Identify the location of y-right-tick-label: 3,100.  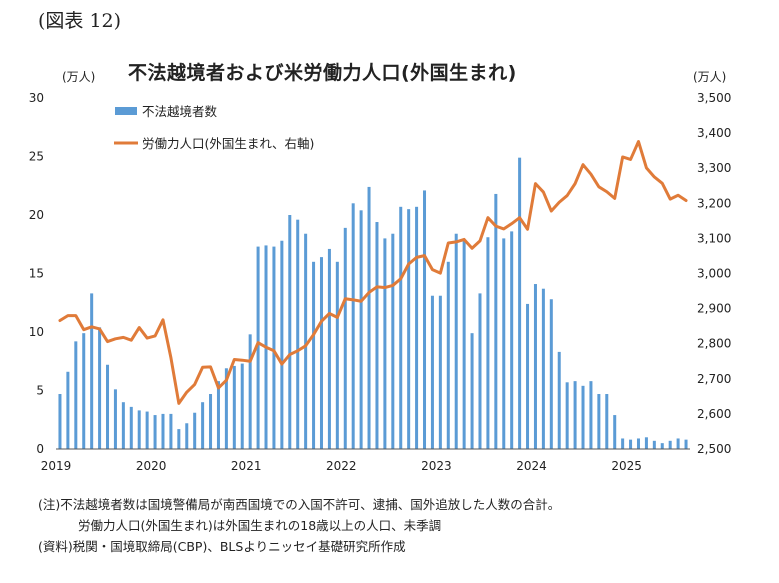
(714, 238).